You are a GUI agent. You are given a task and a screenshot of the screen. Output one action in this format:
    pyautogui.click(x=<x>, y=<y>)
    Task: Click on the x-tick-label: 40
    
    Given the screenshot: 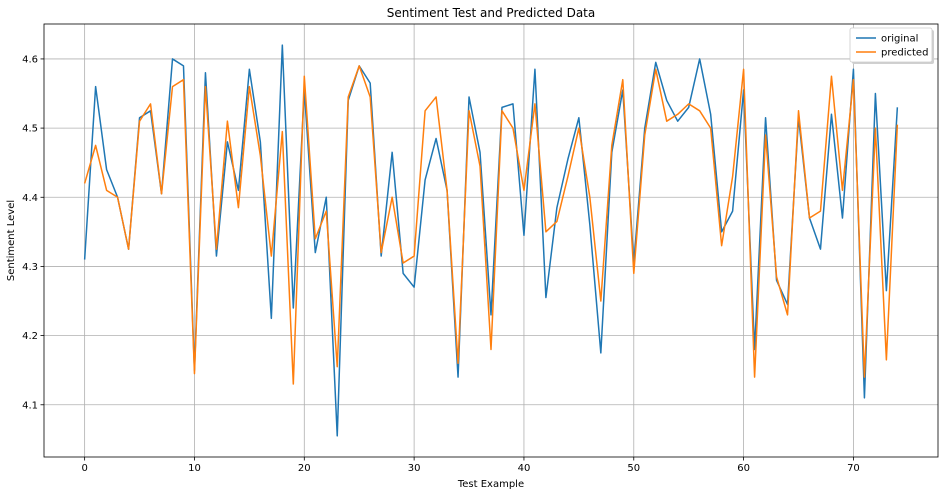 What is the action you would take?
    pyautogui.click(x=524, y=468)
    